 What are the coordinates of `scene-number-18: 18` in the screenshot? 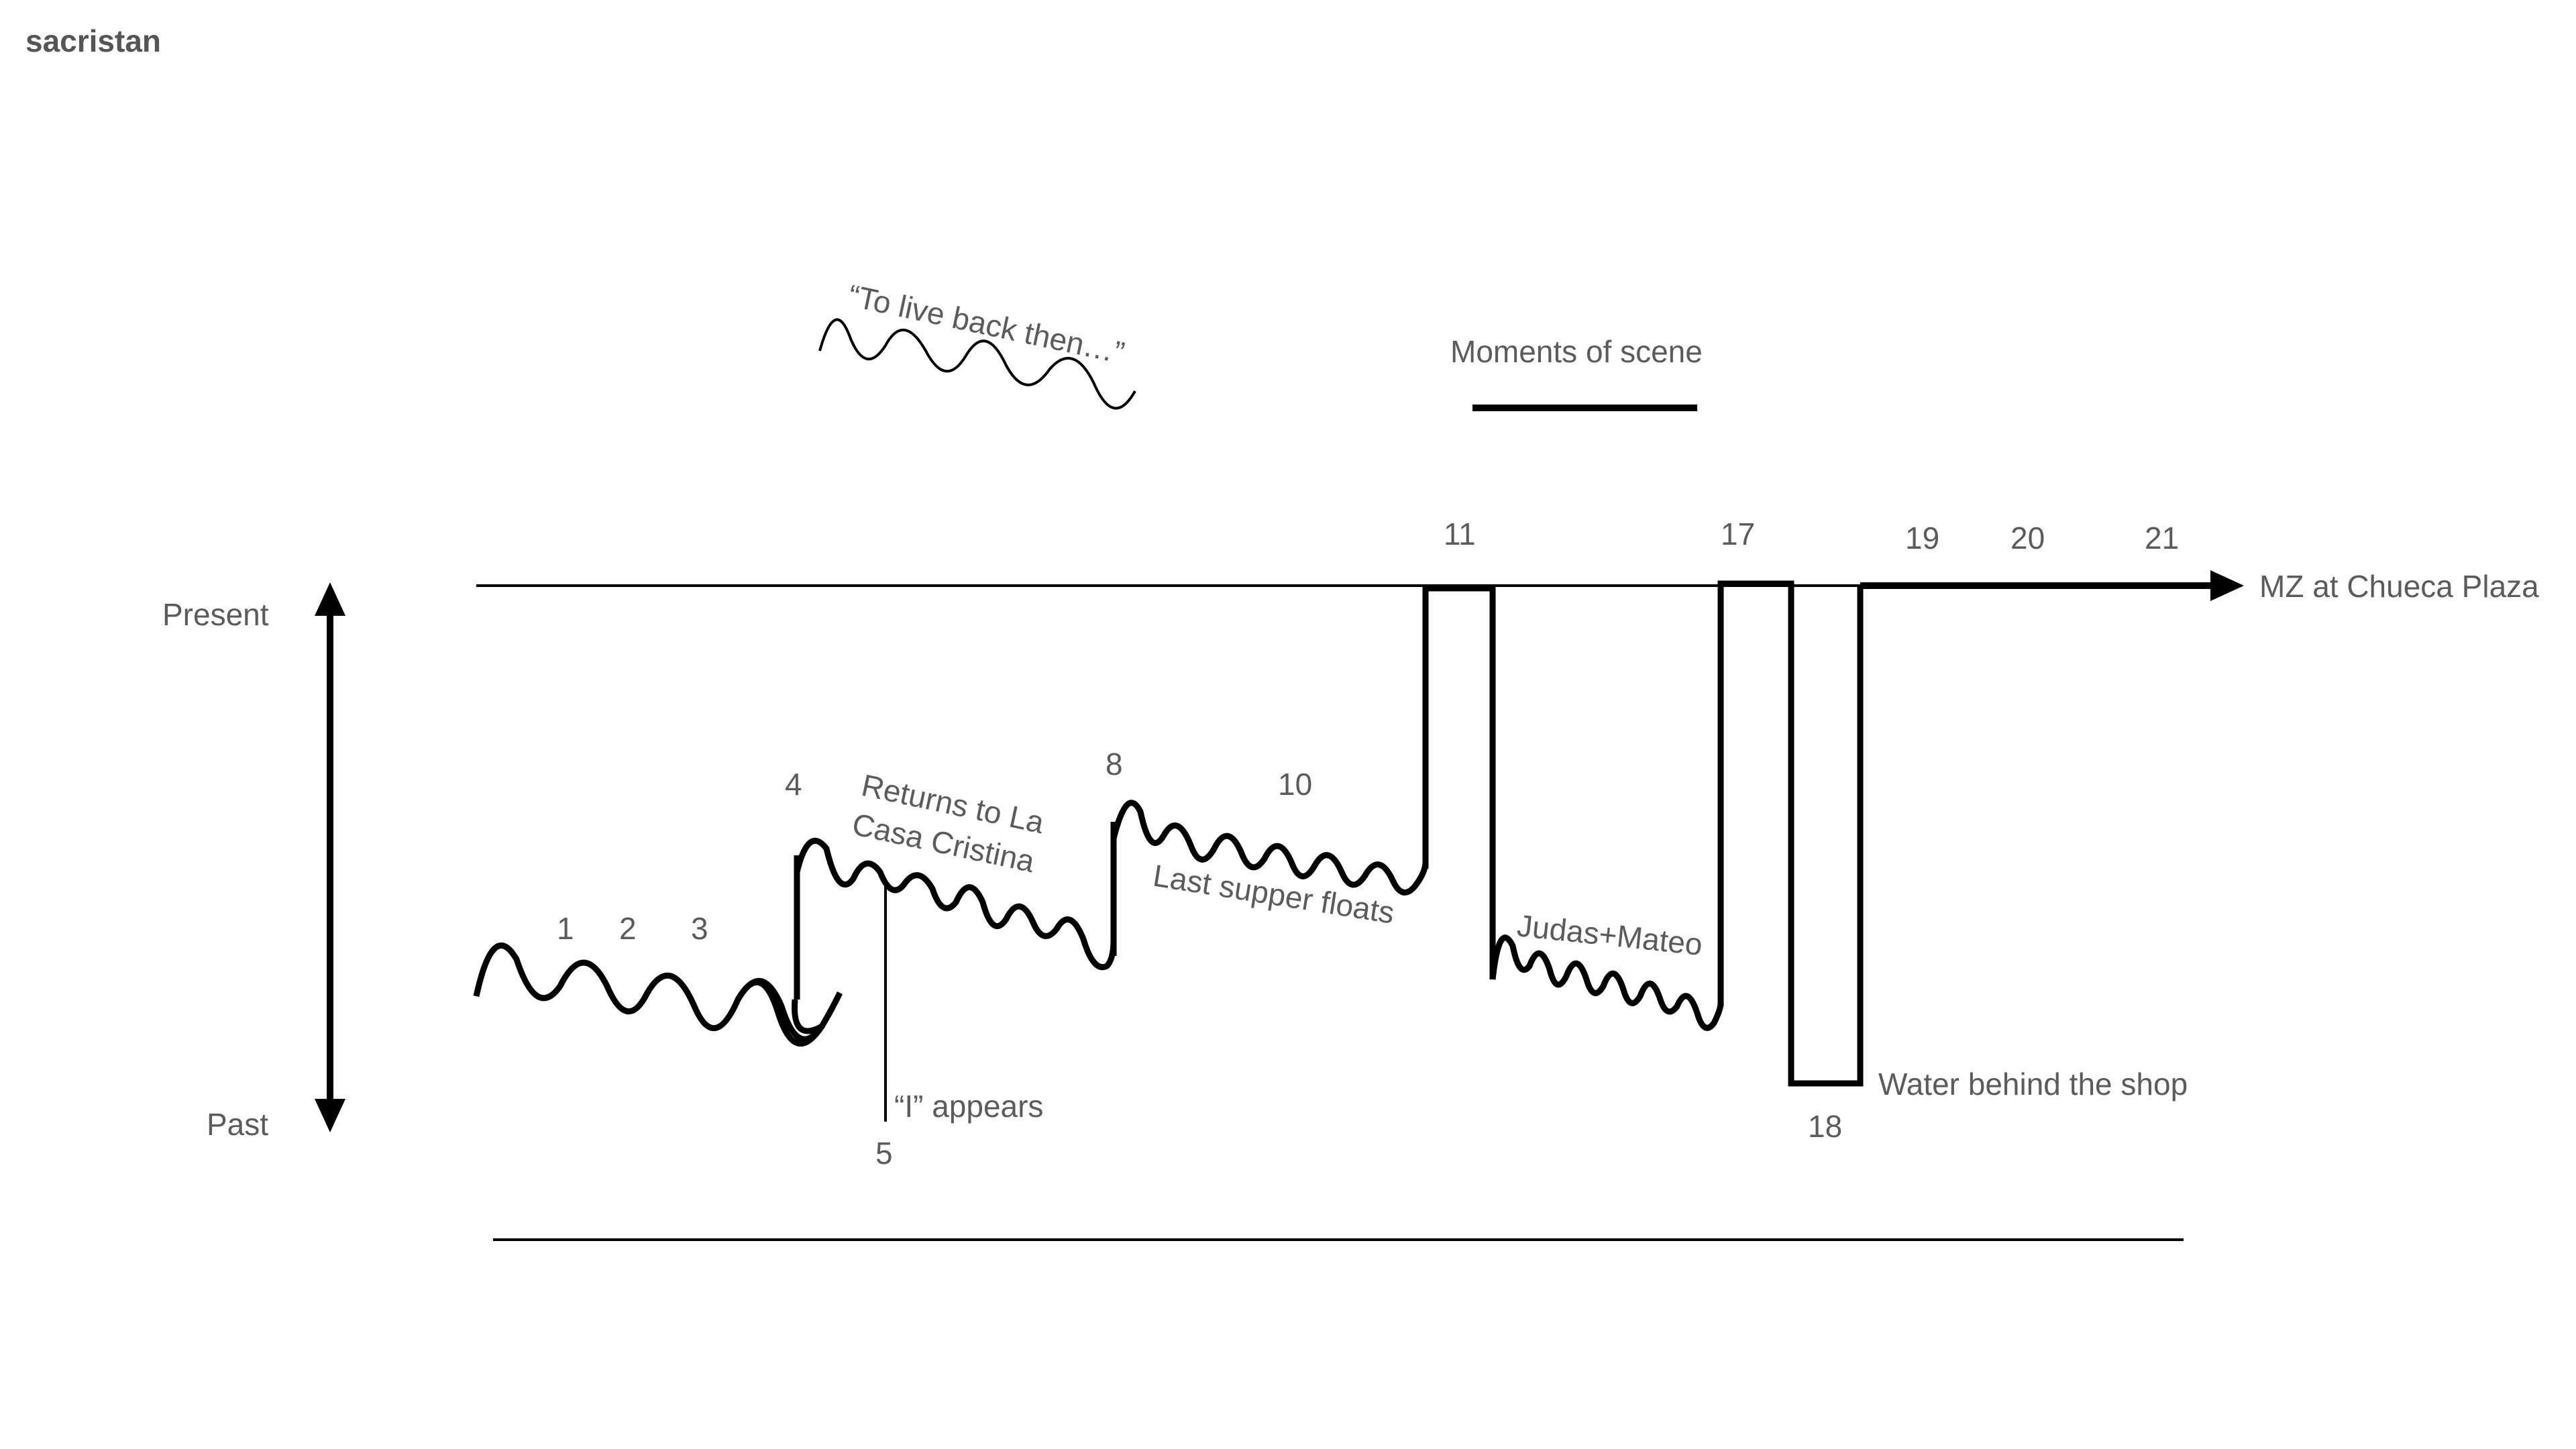 It's located at (1825, 1126).